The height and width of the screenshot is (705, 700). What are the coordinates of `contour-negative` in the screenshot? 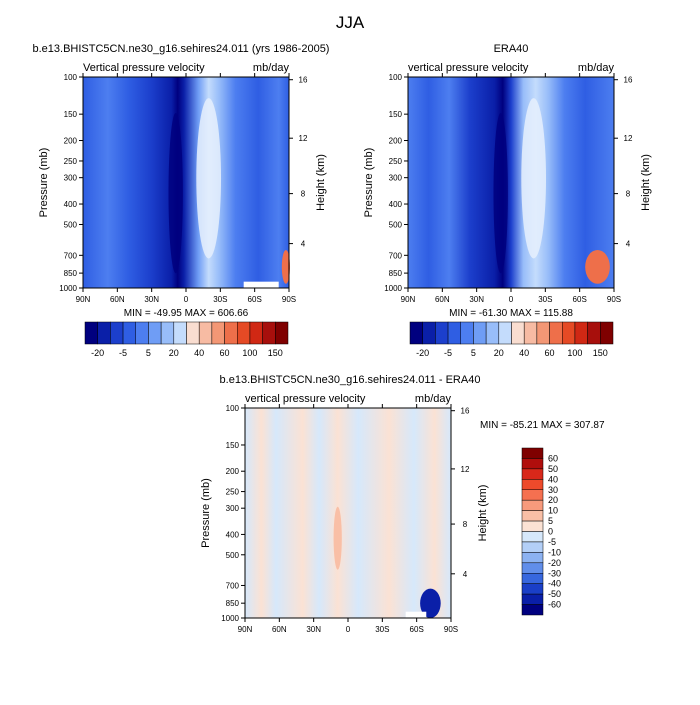 It's located at (430, 603).